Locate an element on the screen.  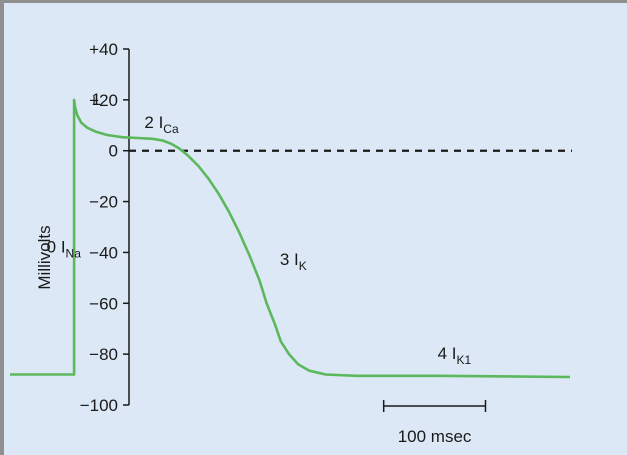
y-tick-label: −40 is located at coordinates (103, 252).